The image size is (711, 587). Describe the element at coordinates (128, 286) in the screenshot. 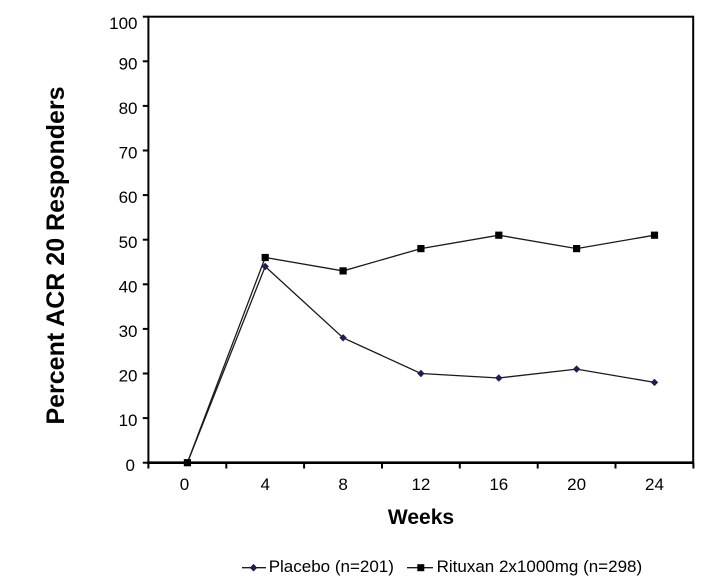

I see `svg-text: 40` at that location.